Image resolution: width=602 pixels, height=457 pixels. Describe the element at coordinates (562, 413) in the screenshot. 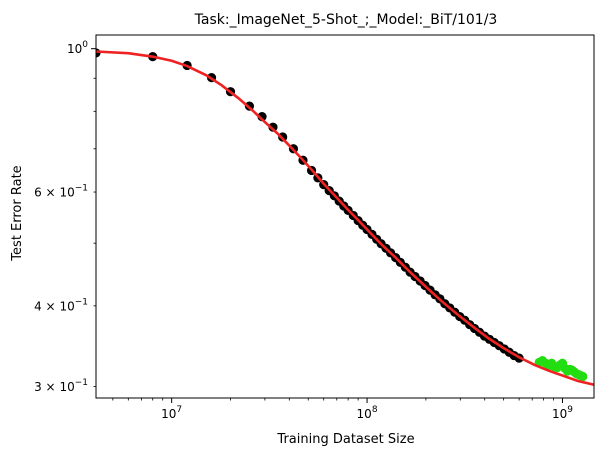

I see `x-tick-label-2: 10⁹` at that location.